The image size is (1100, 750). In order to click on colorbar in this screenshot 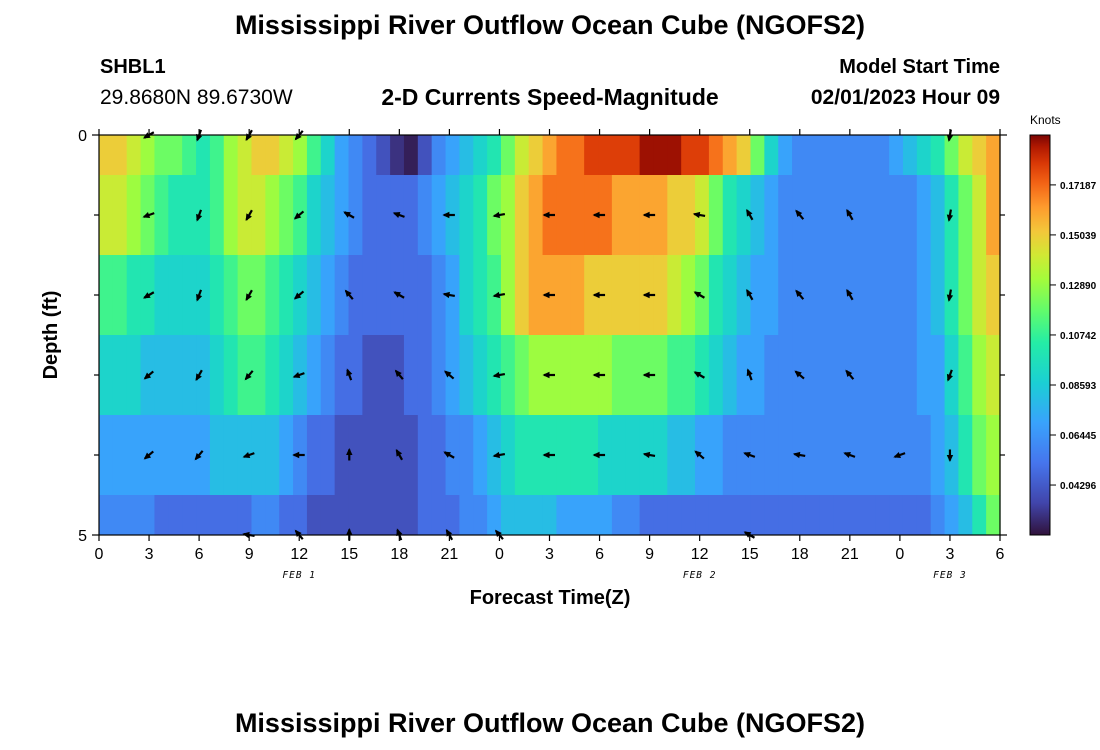, I will do `click(1040, 335)`.